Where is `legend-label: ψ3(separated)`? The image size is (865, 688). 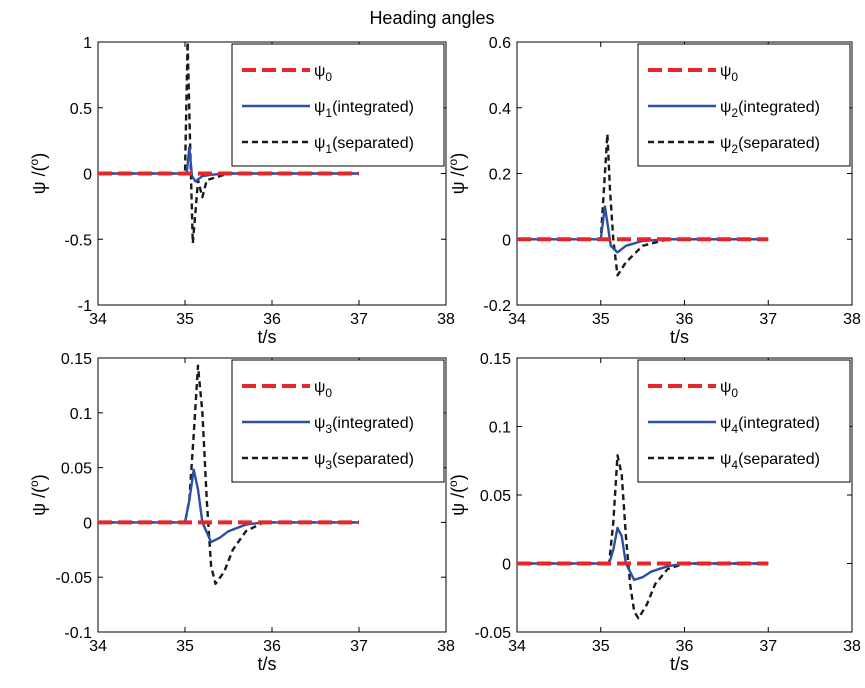
legend-label: ψ3(separated) is located at coordinates (364, 461).